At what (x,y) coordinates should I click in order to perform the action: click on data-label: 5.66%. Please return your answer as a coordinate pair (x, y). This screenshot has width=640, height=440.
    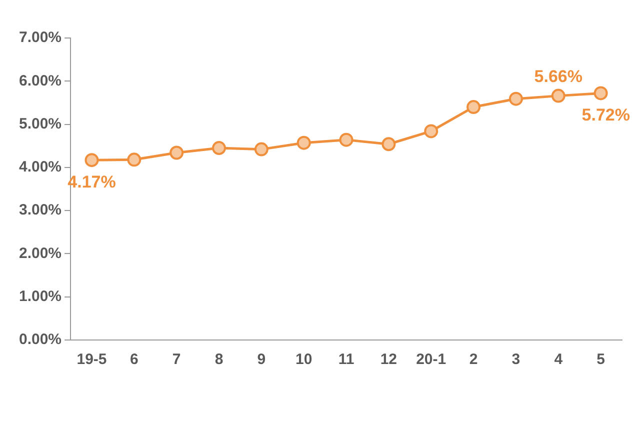
    Looking at the image, I should click on (558, 76).